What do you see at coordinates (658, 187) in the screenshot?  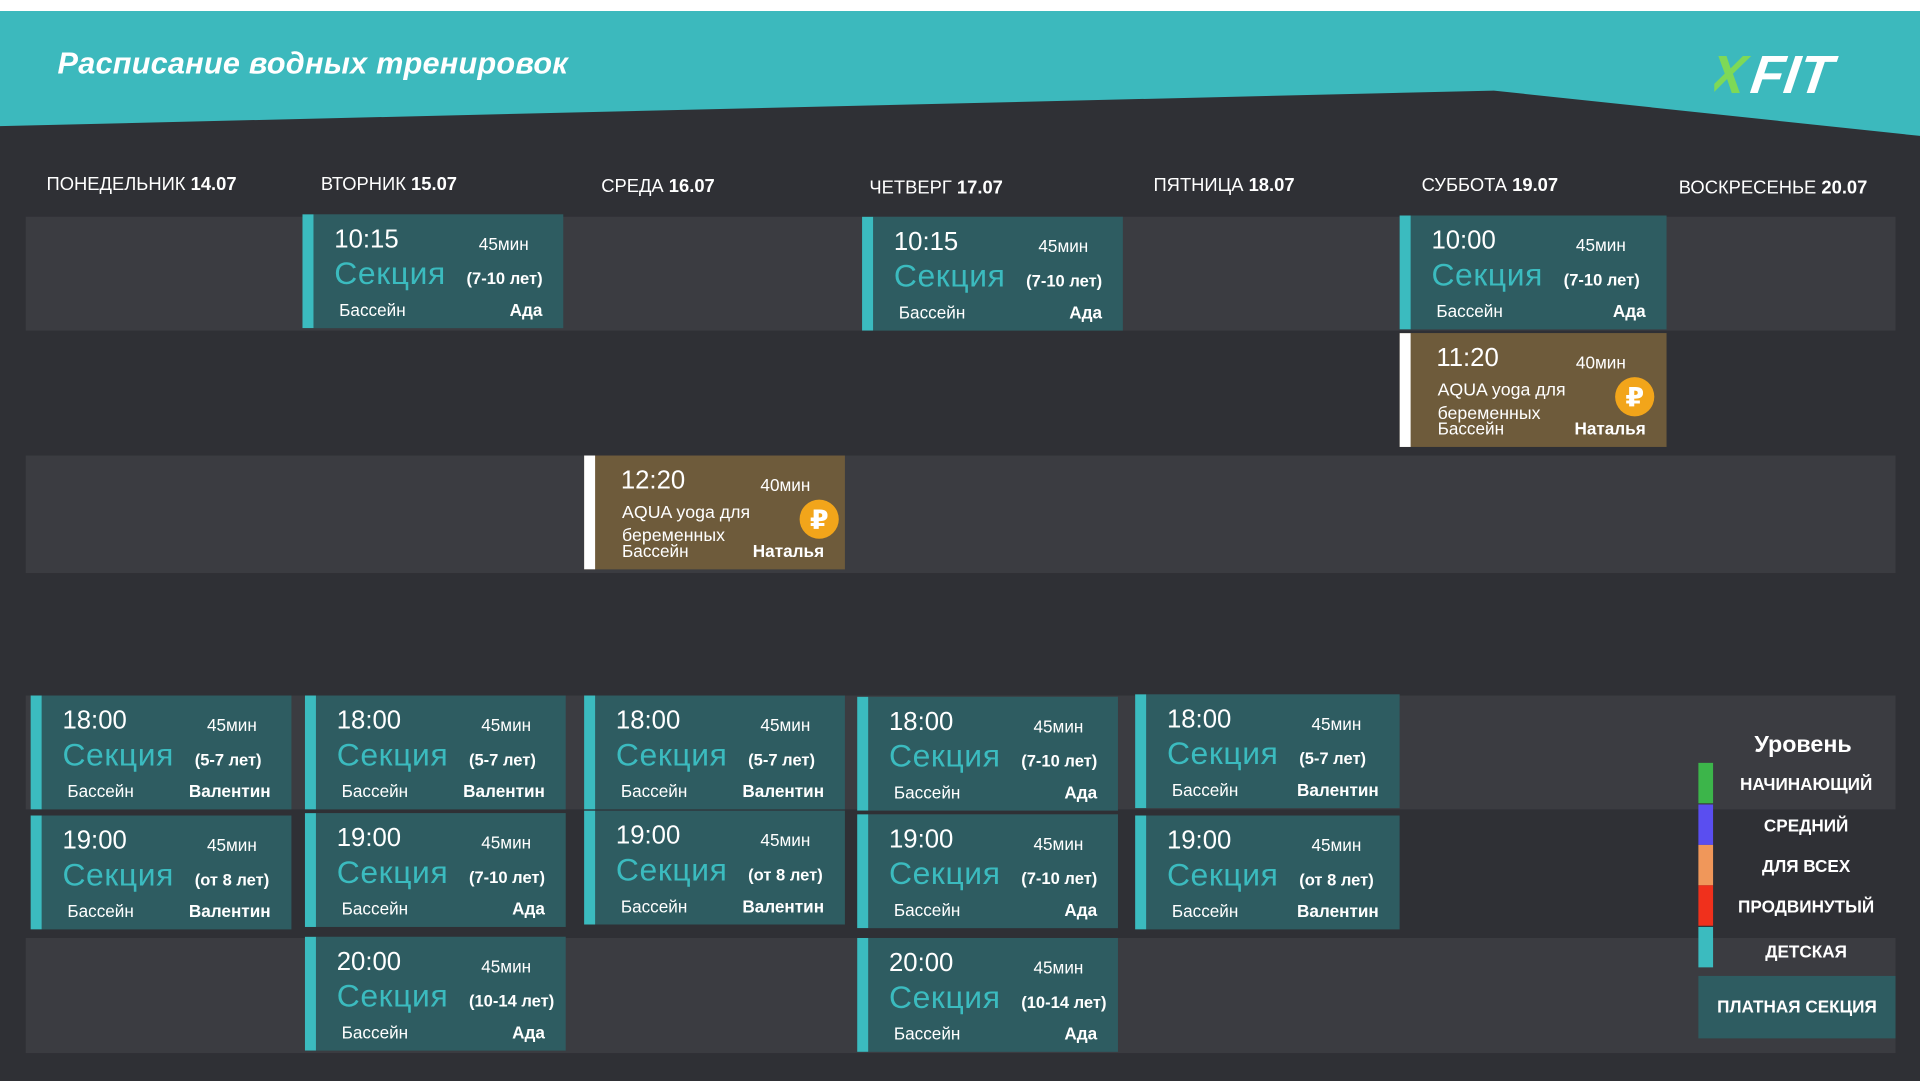 I see `day-header-wednesday: СРЕДА 16.07` at bounding box center [658, 187].